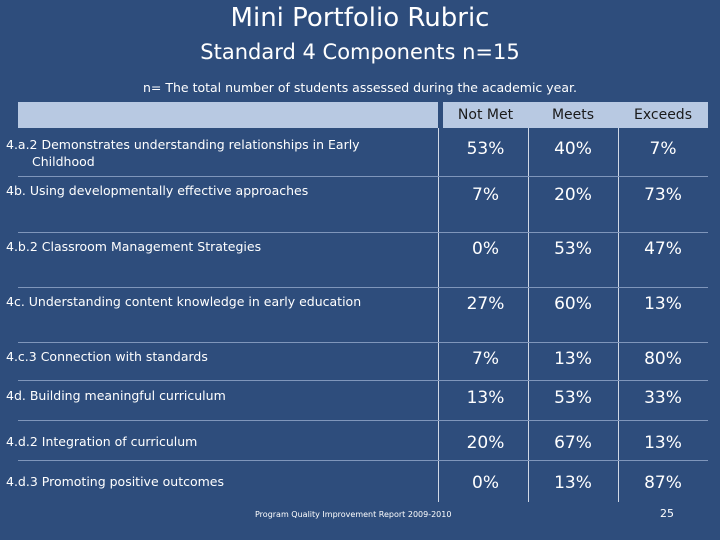 The height and width of the screenshot is (540, 720). What do you see at coordinates (485, 149) in the screenshot?
I see `cell-not-met: 53%` at bounding box center [485, 149].